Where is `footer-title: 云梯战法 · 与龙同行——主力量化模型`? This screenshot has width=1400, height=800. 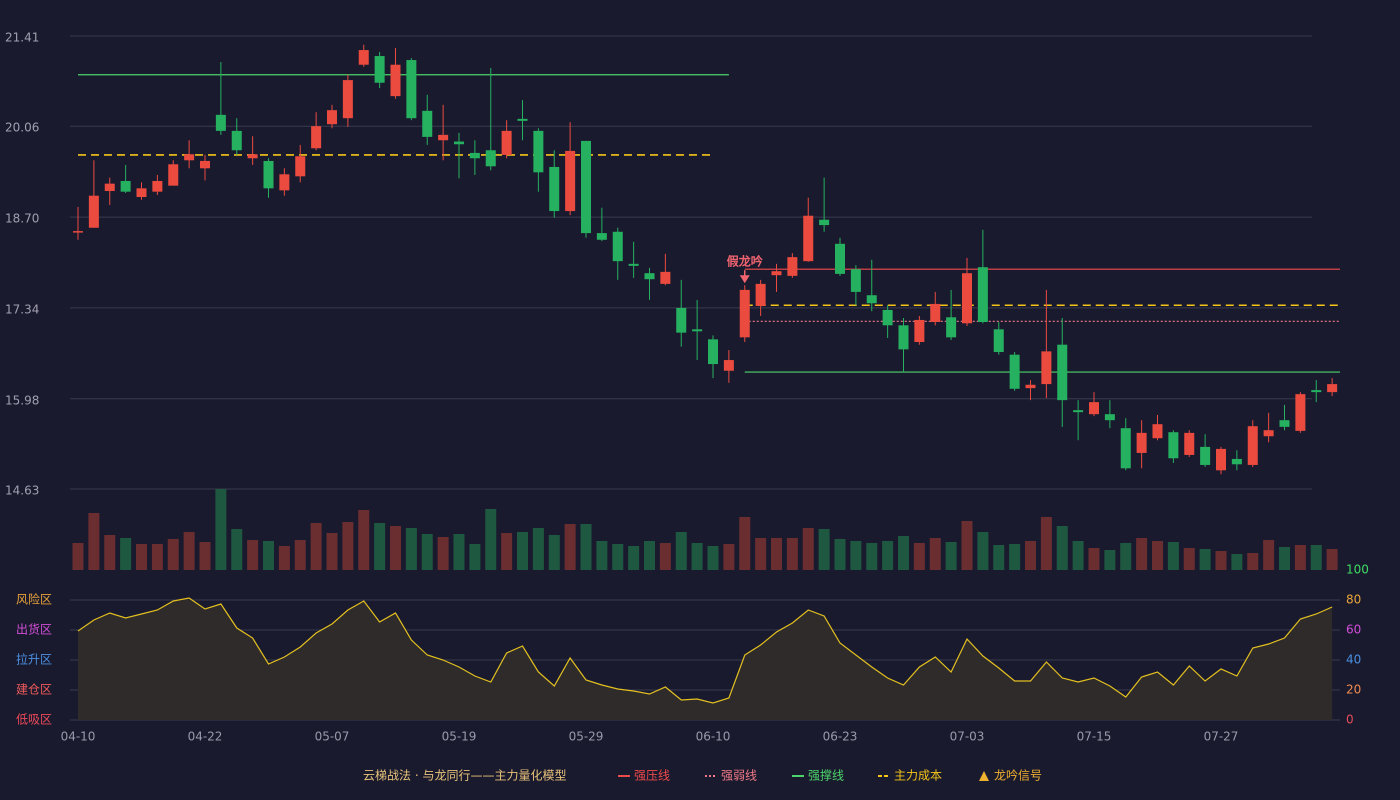 footer-title: 云梯战法 · 与龙同行——主力量化模型 is located at coordinates (464, 776).